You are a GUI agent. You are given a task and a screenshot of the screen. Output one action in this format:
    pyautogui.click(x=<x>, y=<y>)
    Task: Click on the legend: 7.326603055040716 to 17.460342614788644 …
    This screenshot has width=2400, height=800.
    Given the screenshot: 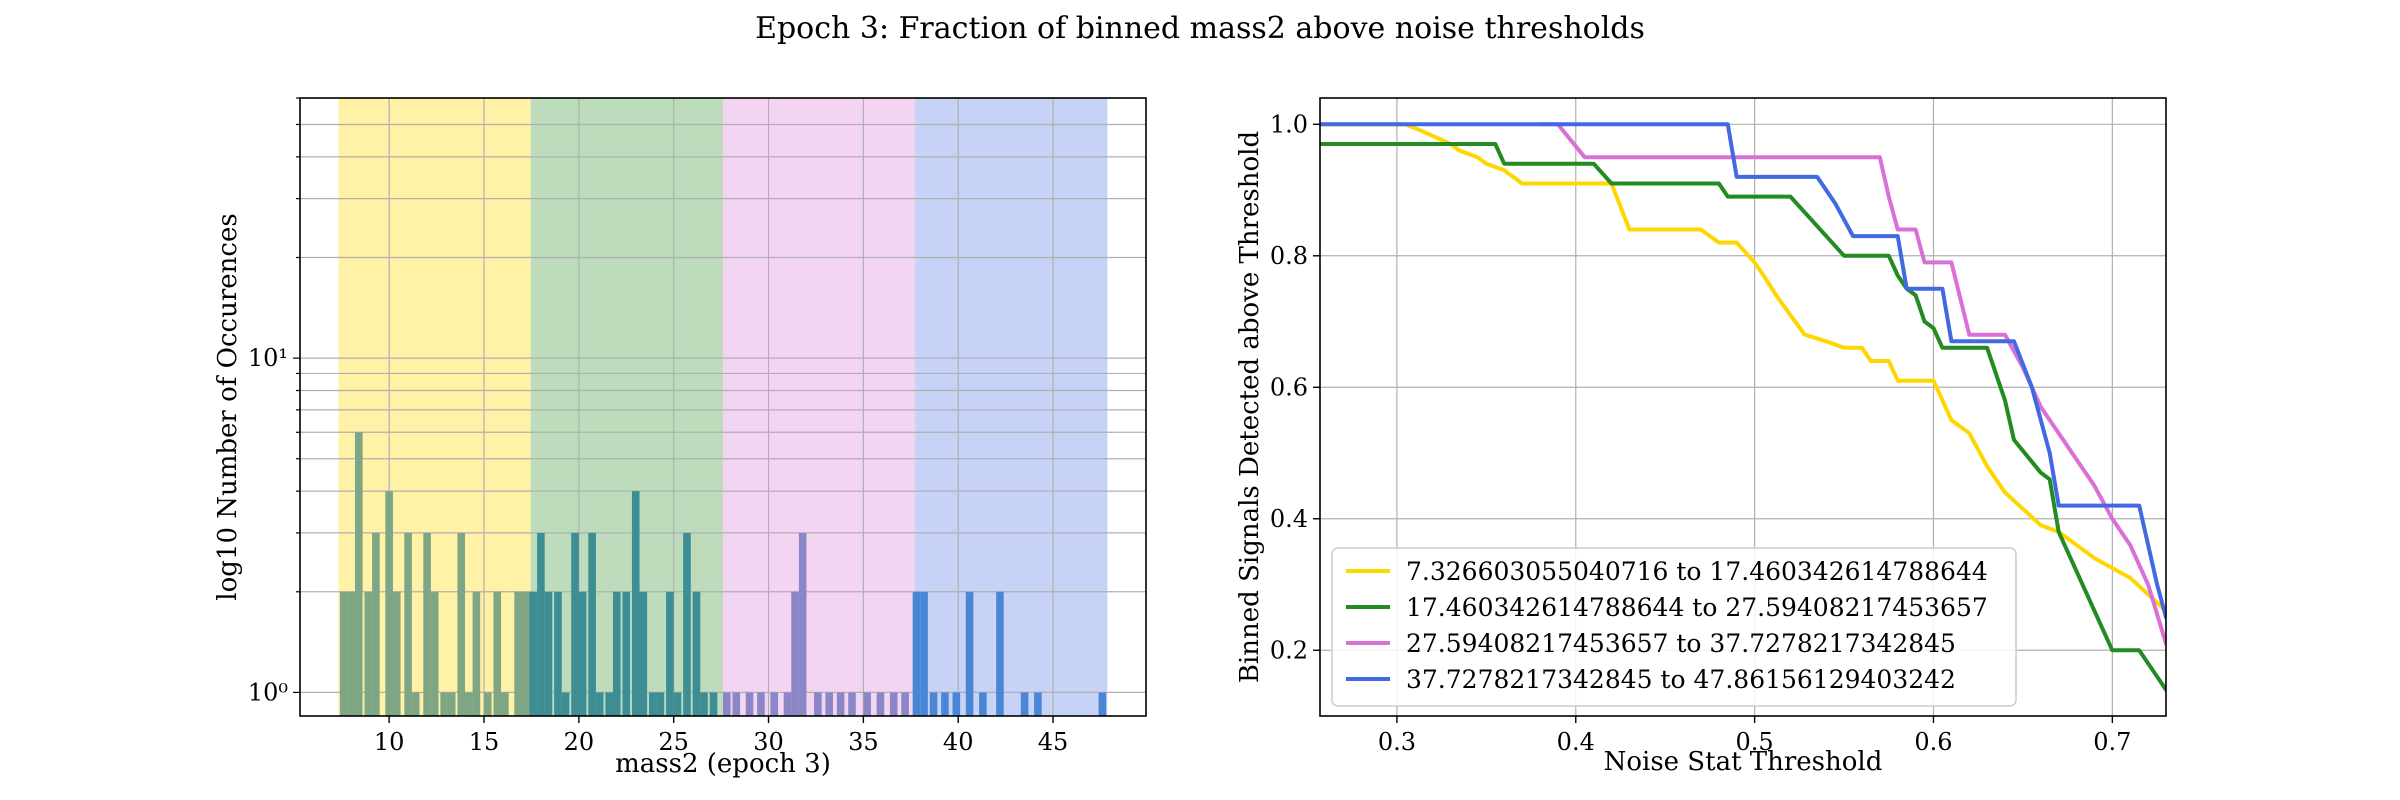 What is the action you would take?
    pyautogui.click(x=1674, y=627)
    